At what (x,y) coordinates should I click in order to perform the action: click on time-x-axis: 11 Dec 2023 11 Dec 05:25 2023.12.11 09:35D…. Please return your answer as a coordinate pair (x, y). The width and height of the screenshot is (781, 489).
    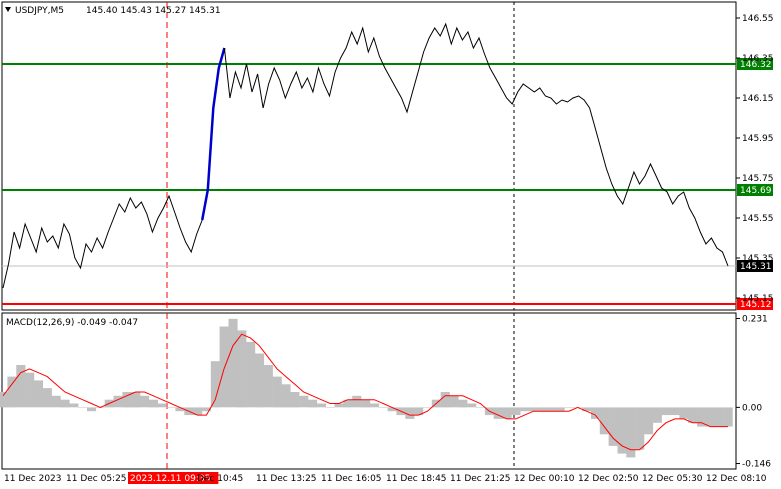
    Looking at the image, I should click on (385, 478).